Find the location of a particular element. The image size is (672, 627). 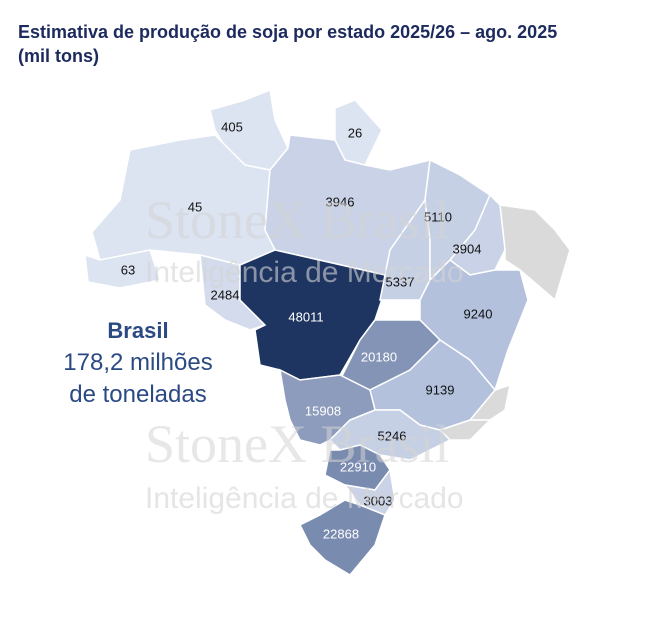

region-value: 5337 is located at coordinates (400, 281).